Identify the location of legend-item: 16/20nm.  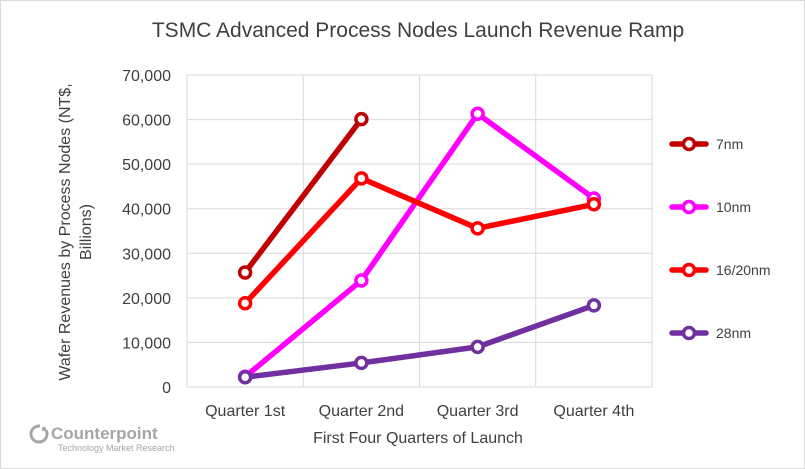
(719, 270).